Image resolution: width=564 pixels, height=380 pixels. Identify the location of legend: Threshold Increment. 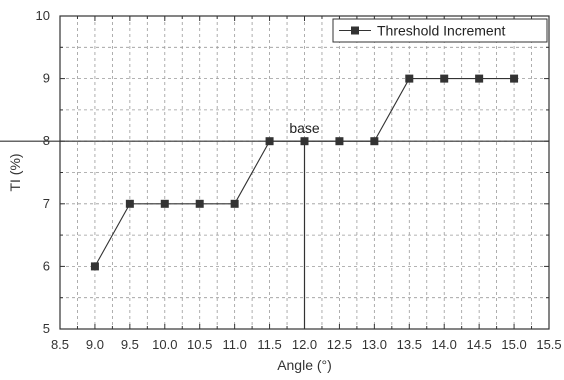
(440, 30).